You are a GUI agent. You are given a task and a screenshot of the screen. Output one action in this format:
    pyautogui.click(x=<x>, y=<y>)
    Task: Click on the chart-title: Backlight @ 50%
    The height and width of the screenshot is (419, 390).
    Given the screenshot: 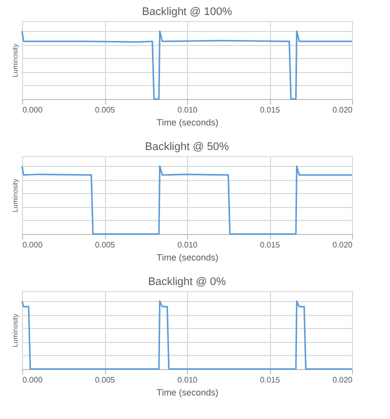 What is the action you would take?
    pyautogui.click(x=187, y=147)
    